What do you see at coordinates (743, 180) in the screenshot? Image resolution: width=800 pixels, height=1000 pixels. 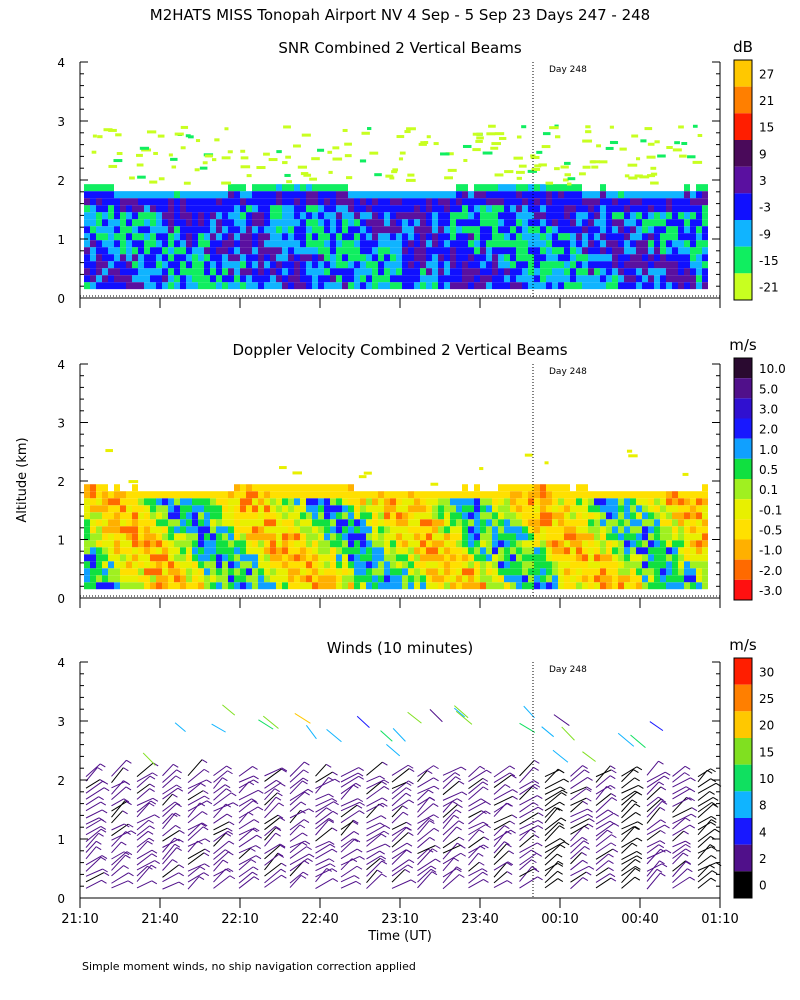 I see `colorbar-swatch` at bounding box center [743, 180].